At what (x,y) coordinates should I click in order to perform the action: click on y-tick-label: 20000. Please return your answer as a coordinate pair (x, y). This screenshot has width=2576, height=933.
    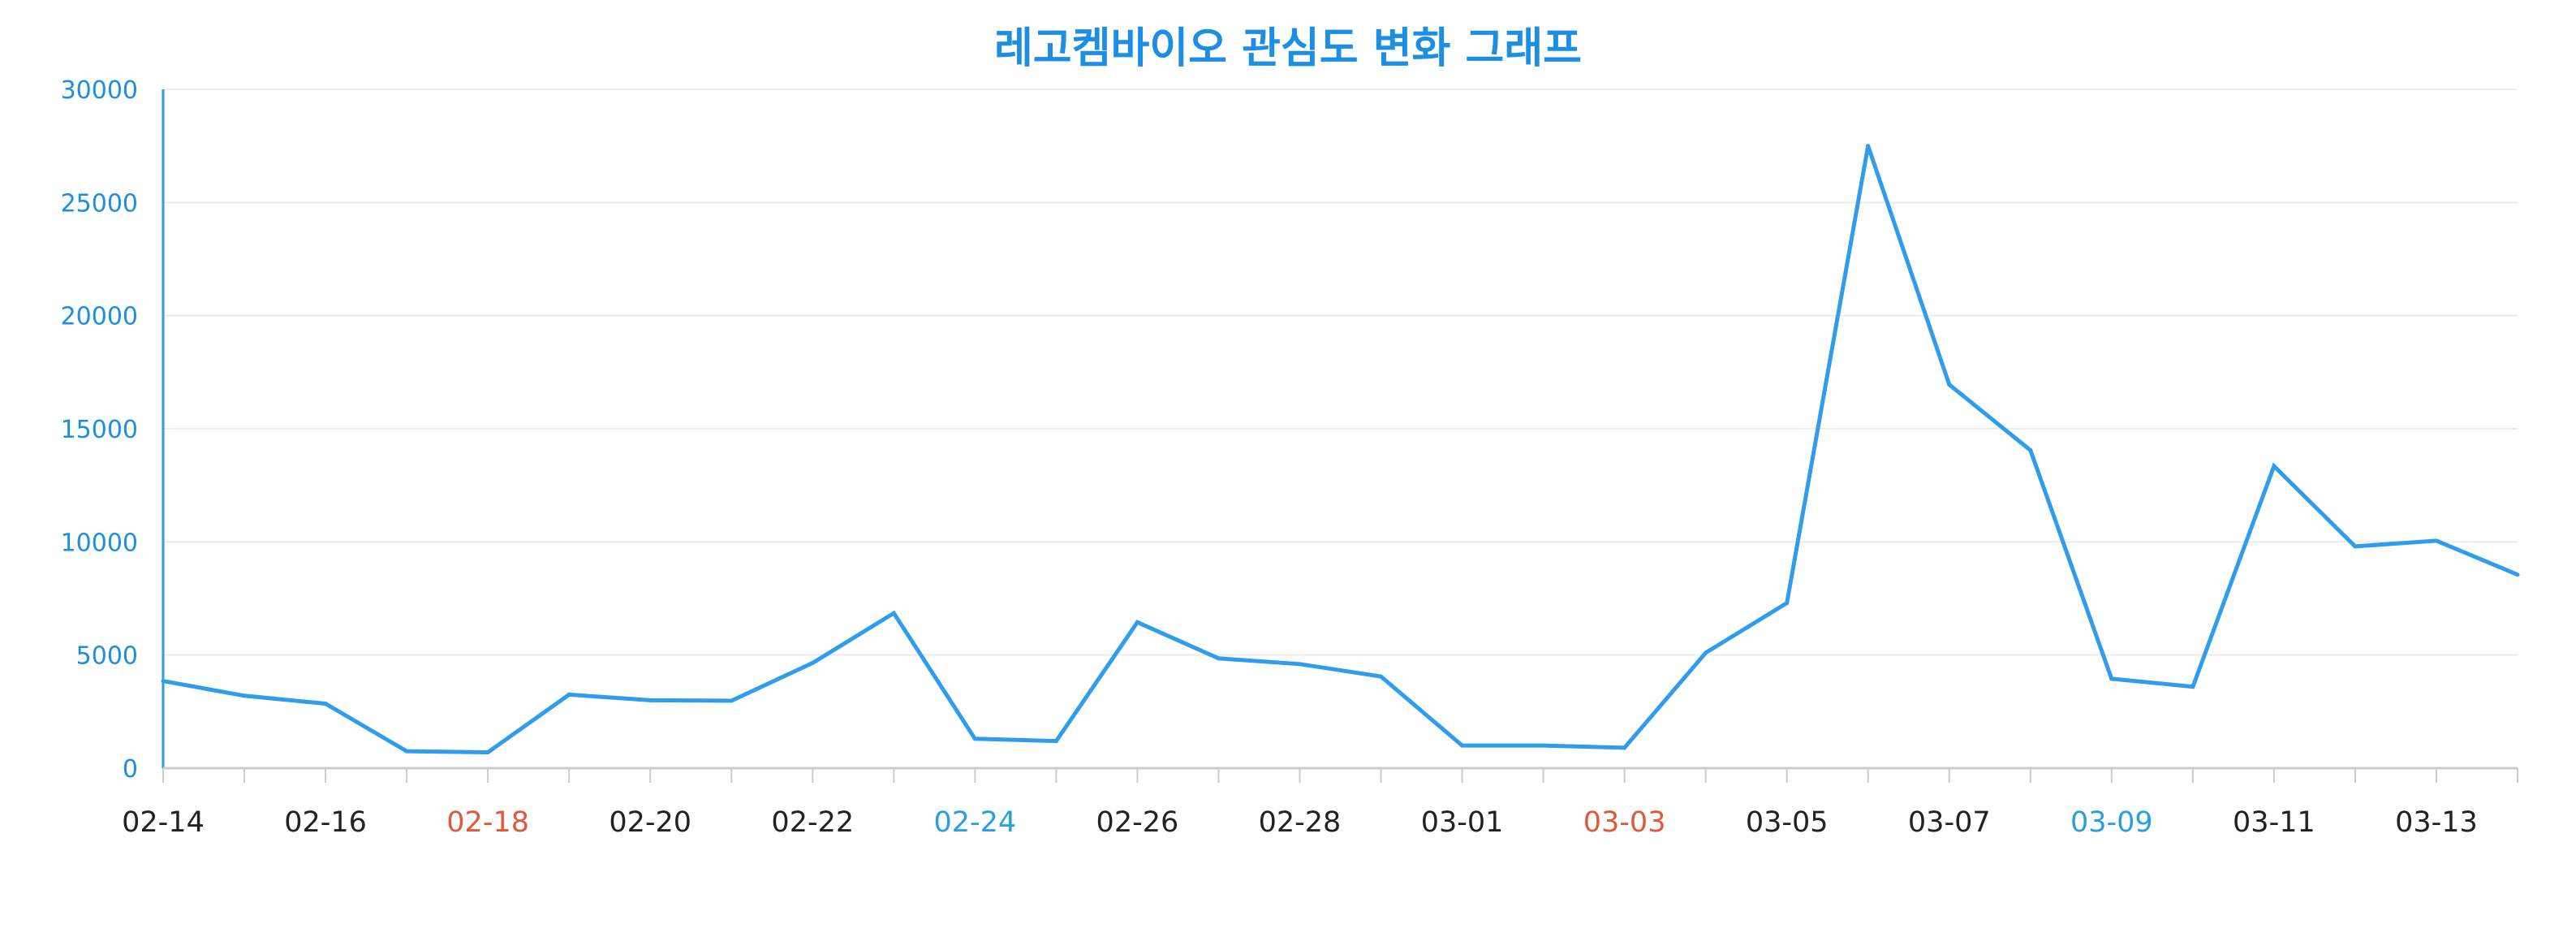
    Looking at the image, I should click on (100, 317).